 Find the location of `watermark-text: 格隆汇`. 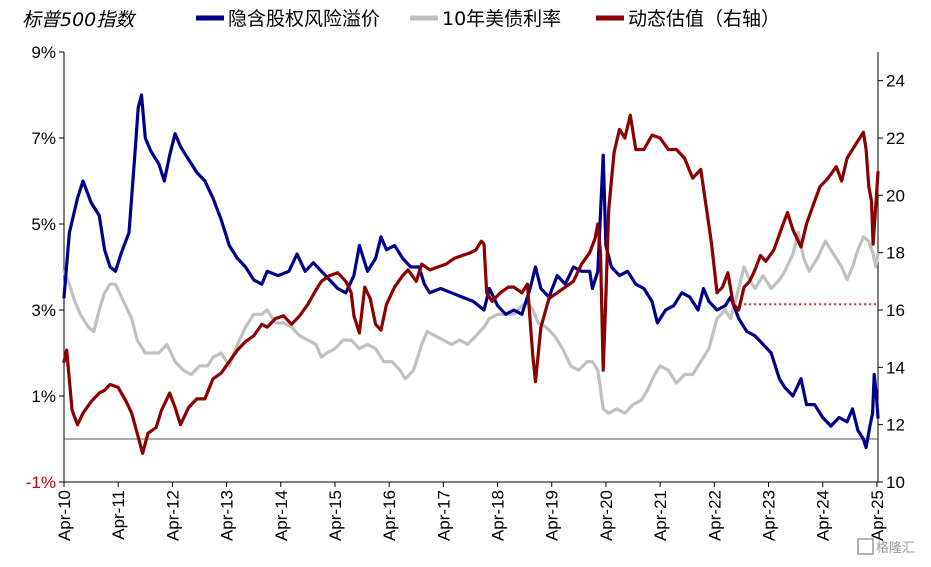

watermark-text: 格隆汇 is located at coordinates (895, 548).